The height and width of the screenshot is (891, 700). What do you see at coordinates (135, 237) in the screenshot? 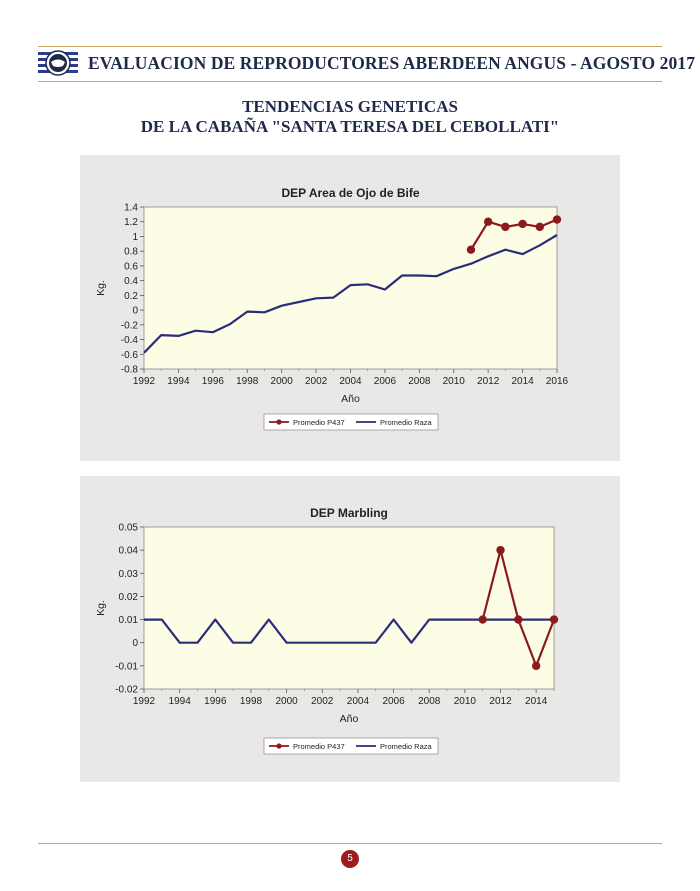
I see `y-tick-label: 1` at bounding box center [135, 237].